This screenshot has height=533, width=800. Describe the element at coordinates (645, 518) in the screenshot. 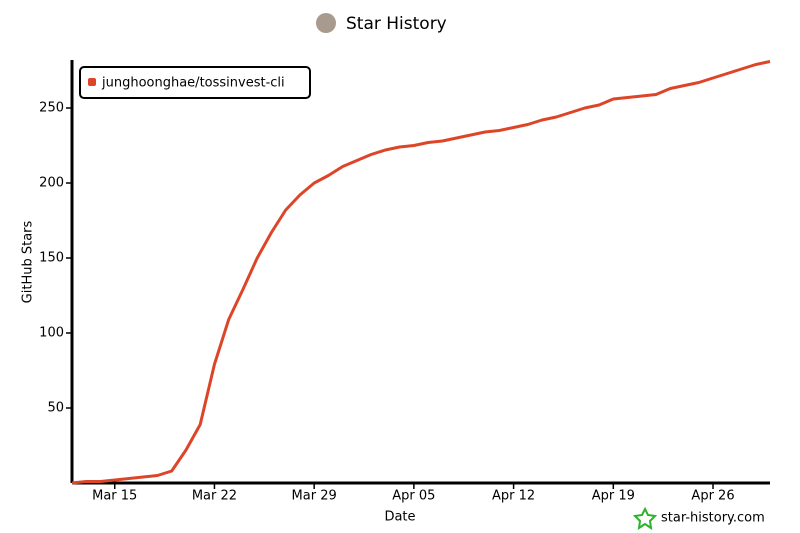

I see `logo` at that location.